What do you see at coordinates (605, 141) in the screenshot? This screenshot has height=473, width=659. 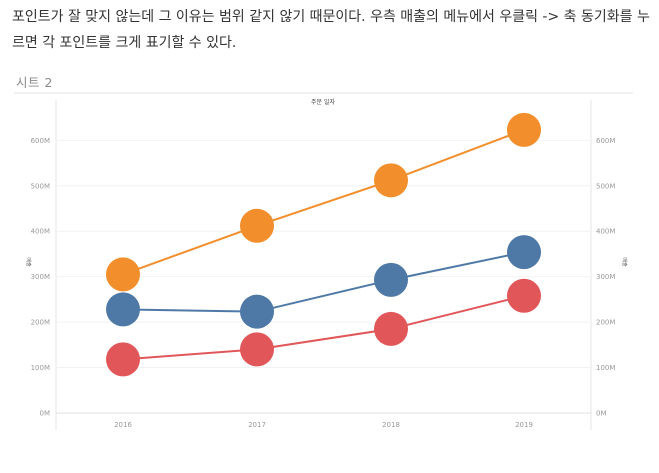 I see `right-tick-label: 600M` at bounding box center [605, 141].